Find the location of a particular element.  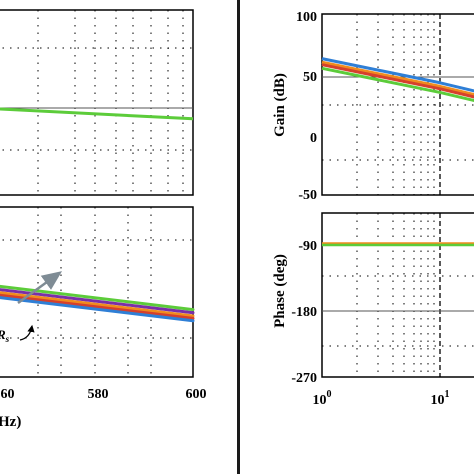

left-x-axis-label-fragment: Hz) is located at coordinates (10, 422).